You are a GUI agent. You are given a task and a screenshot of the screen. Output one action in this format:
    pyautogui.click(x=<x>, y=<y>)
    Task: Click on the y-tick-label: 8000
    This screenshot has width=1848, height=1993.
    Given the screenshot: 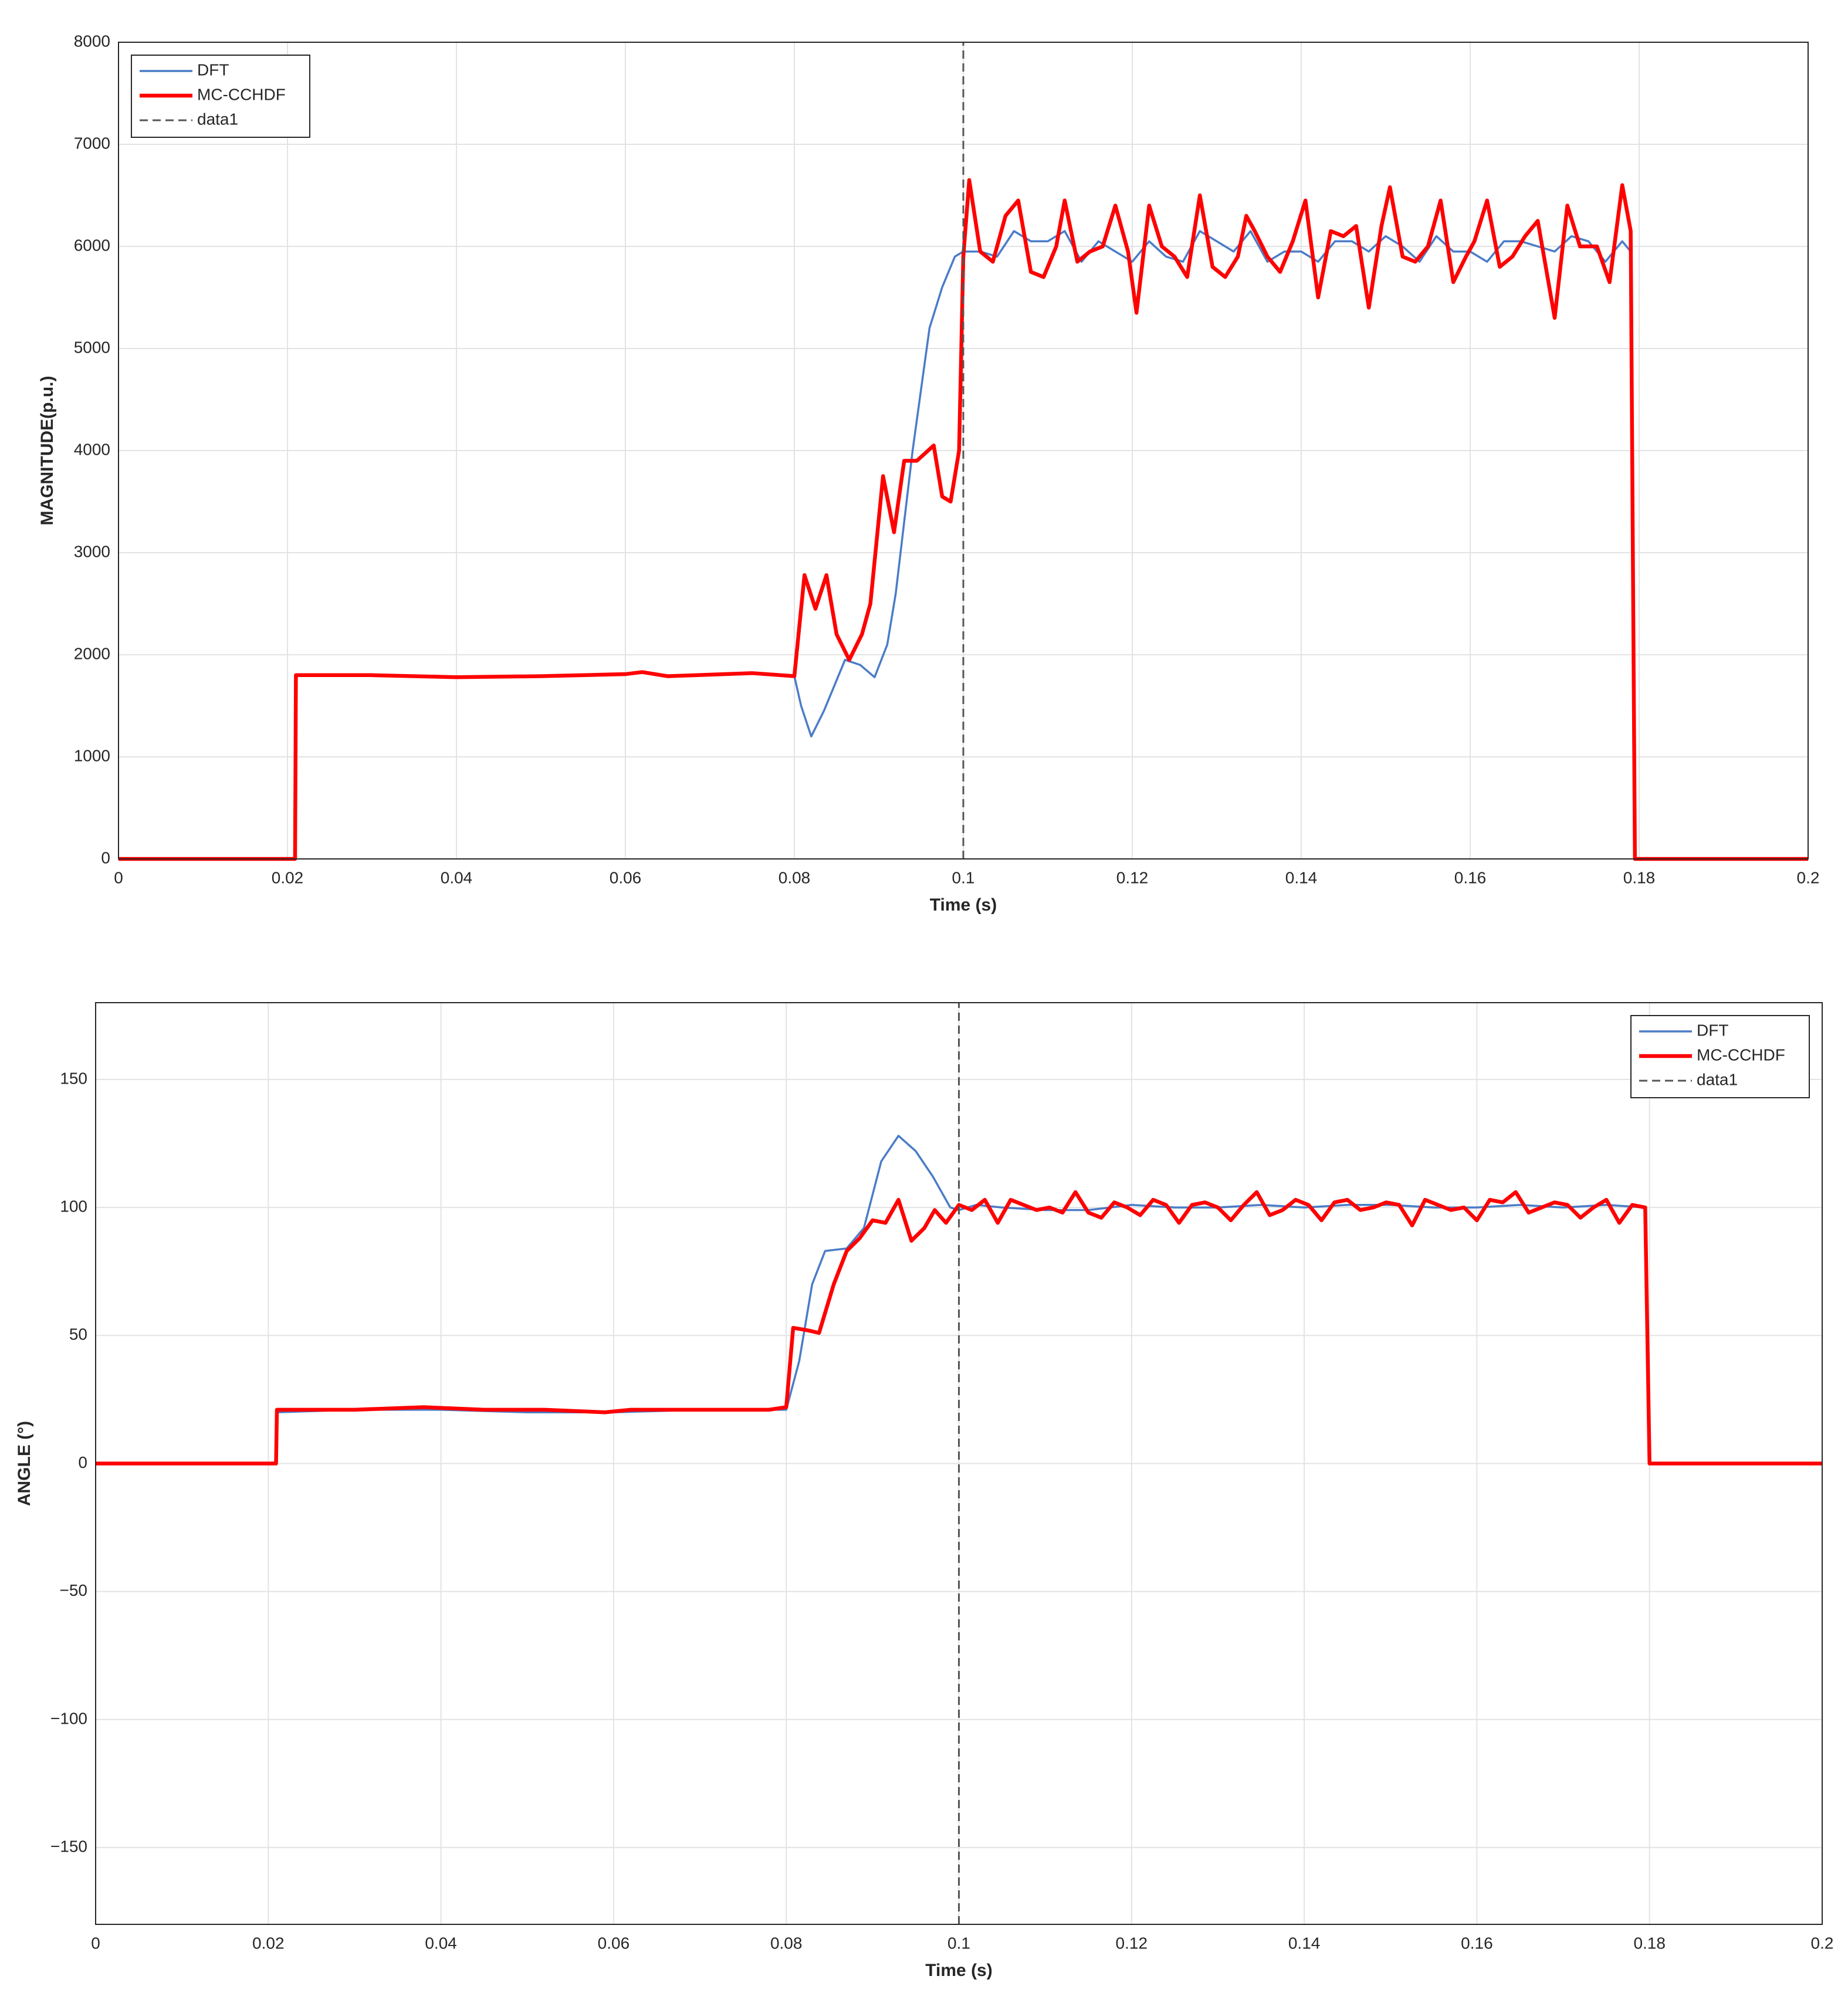 What is the action you would take?
    pyautogui.click(x=92, y=41)
    